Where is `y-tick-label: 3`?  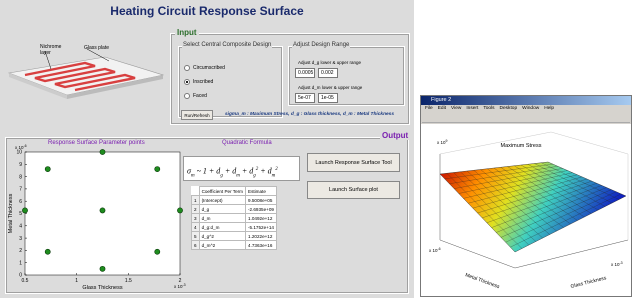 y-tick-label: 3 is located at coordinates (20, 239).